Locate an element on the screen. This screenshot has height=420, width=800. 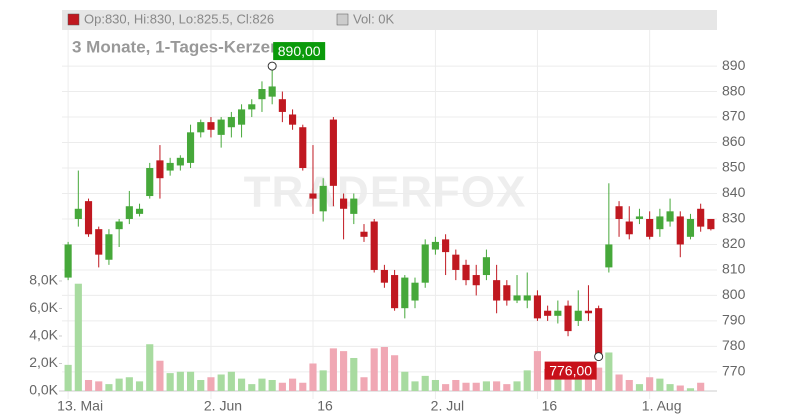
y-tick-label: 870 is located at coordinates (734, 116).